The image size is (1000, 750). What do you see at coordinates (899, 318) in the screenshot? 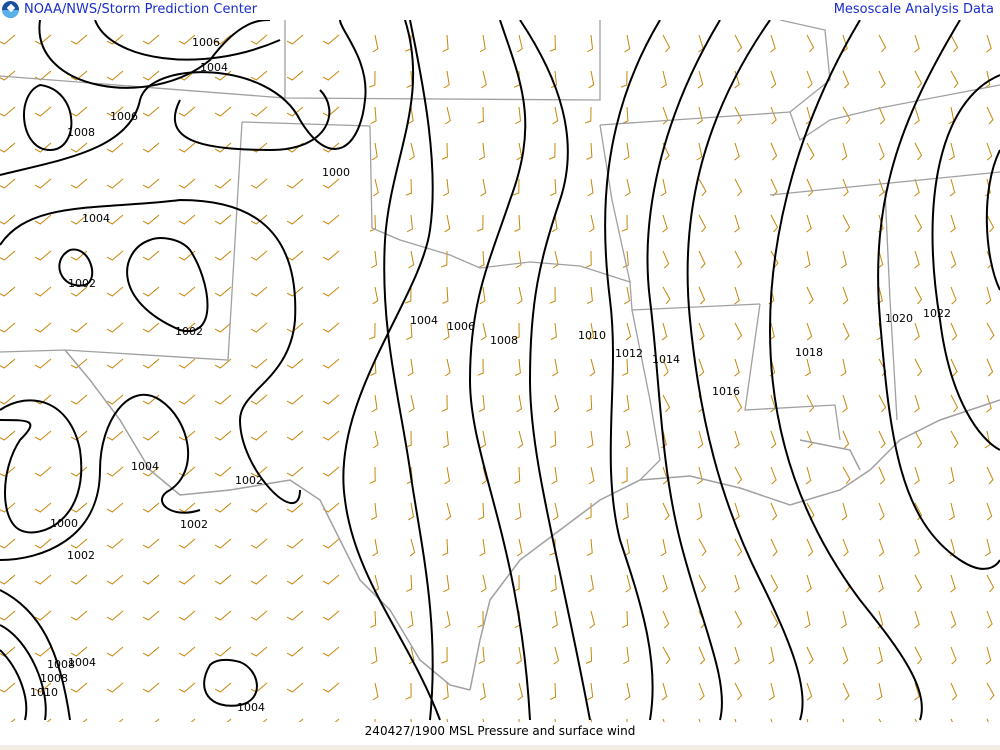
I see `isobar-label: 1020` at bounding box center [899, 318].